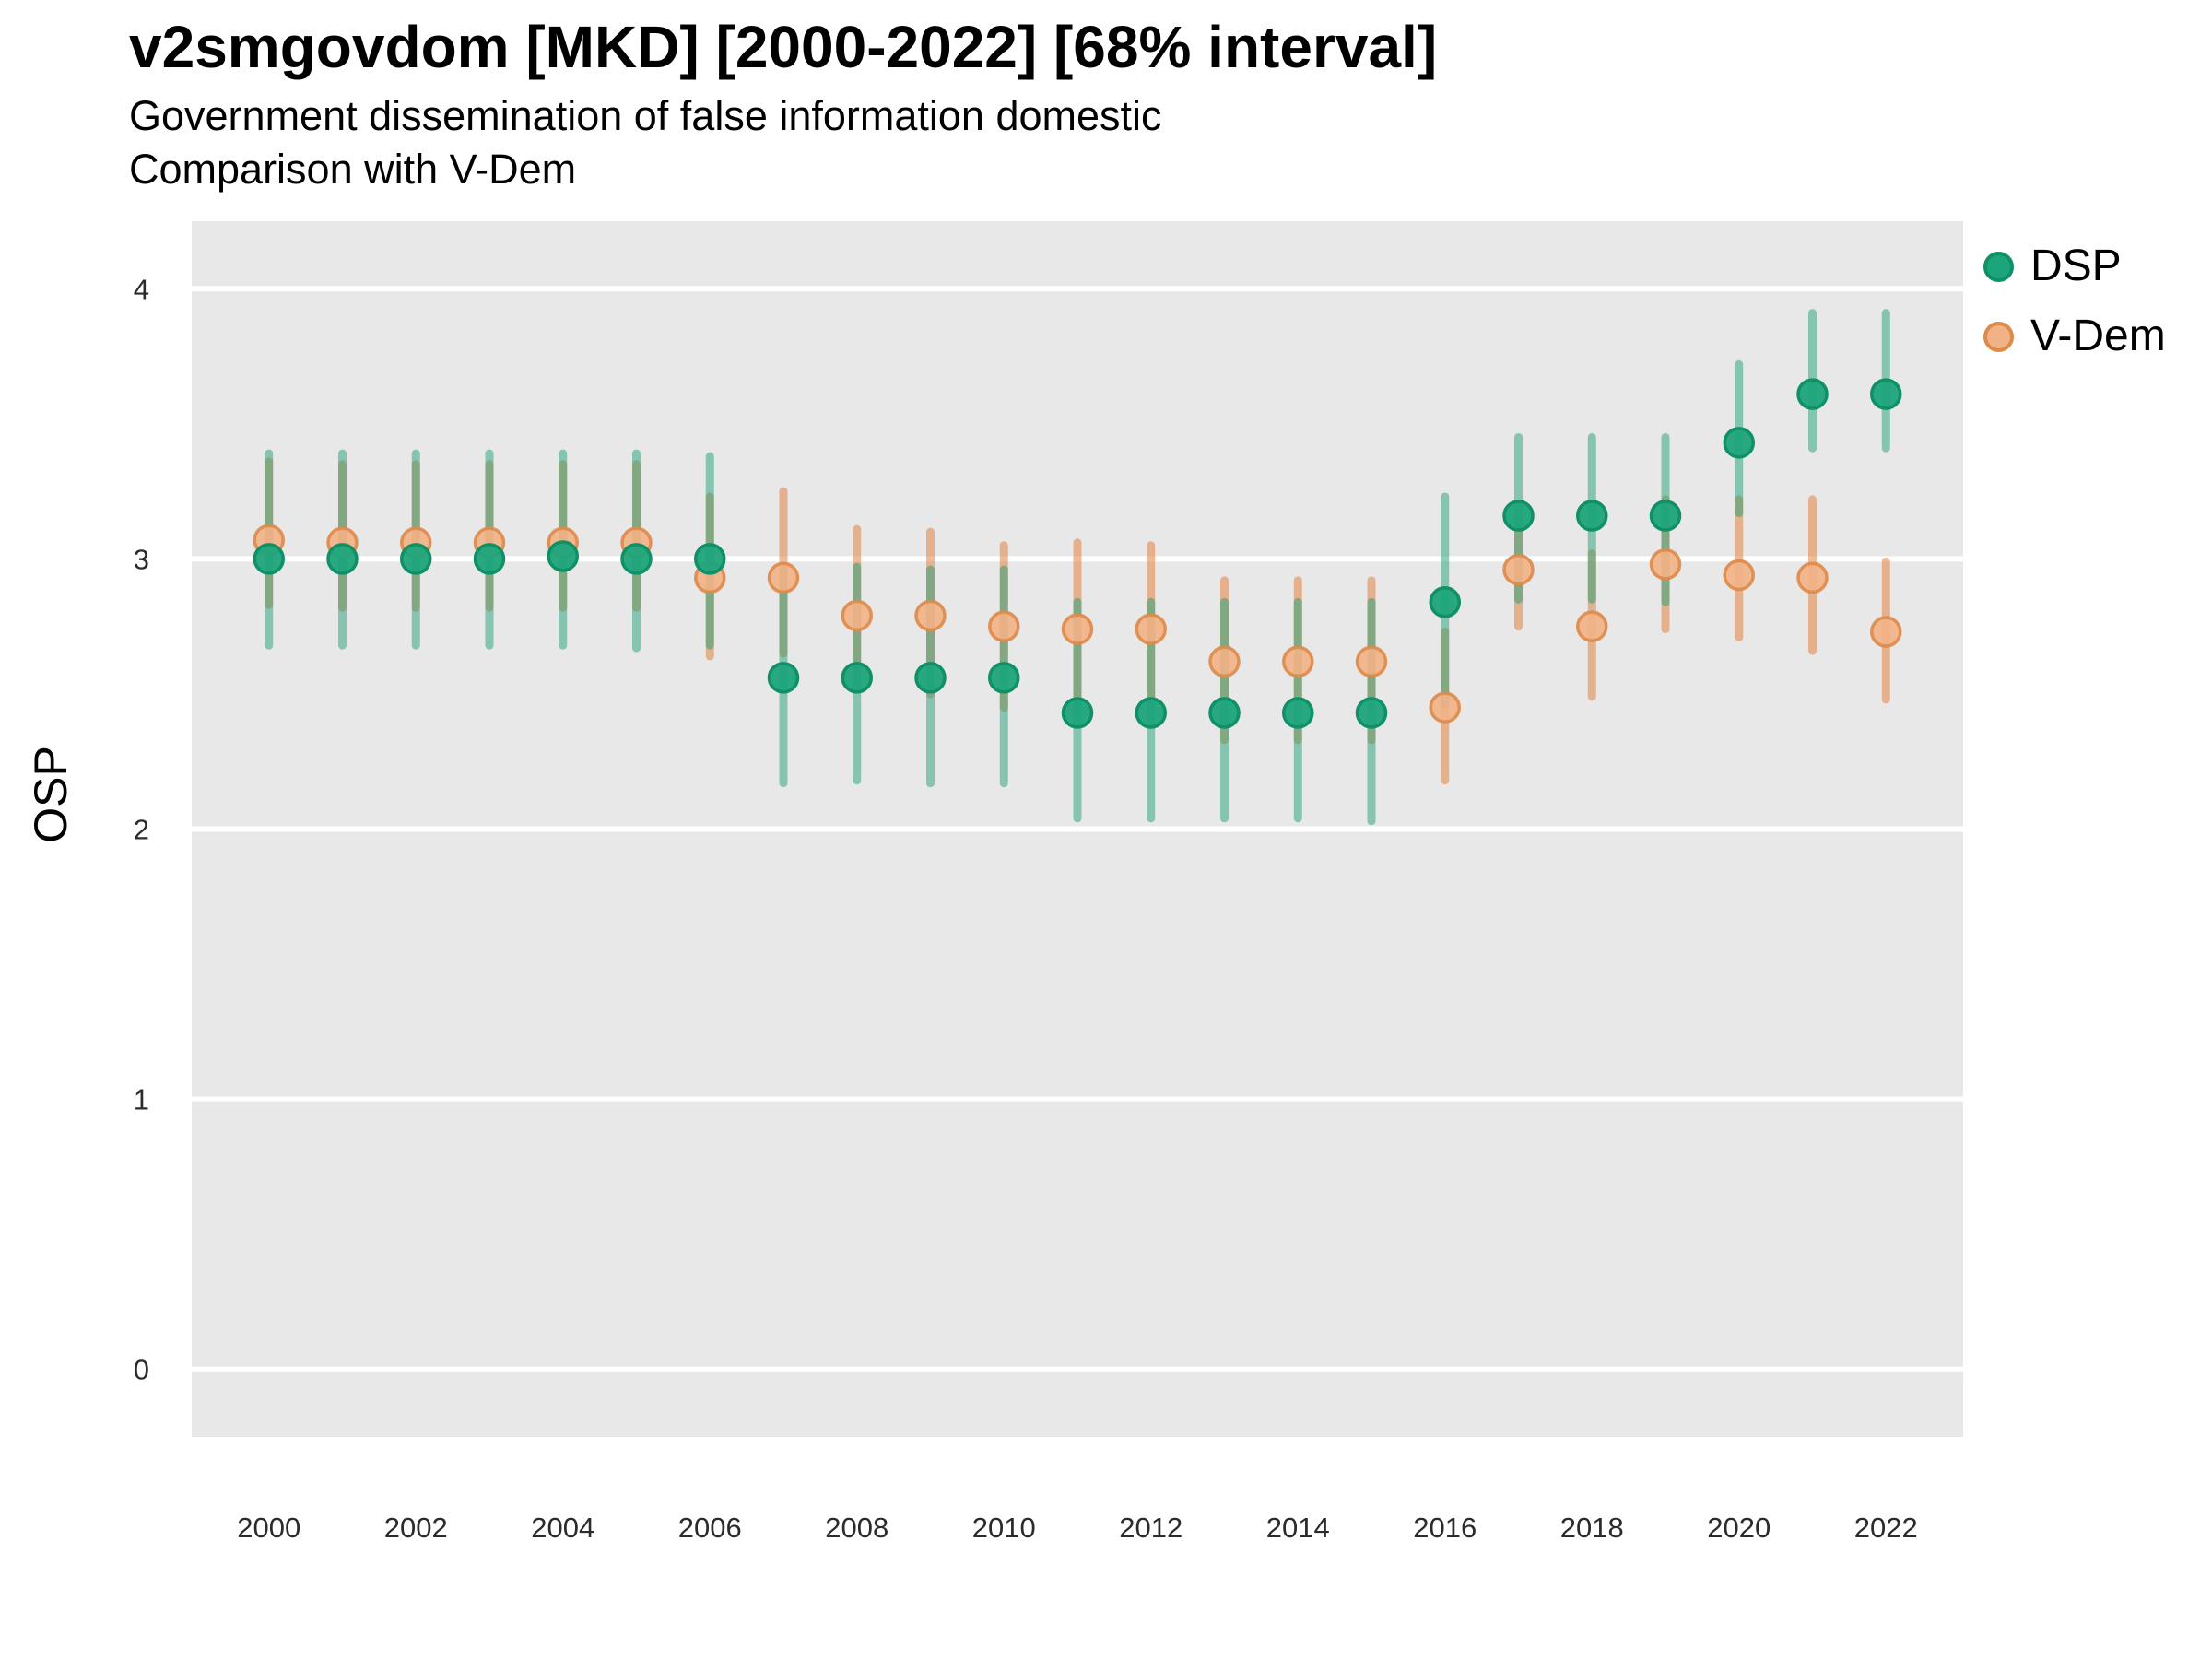 This screenshot has width=2212, height=1659. What do you see at coordinates (1739, 1528) in the screenshot?
I see `x-axis-tick-label-2020: 2020` at bounding box center [1739, 1528].